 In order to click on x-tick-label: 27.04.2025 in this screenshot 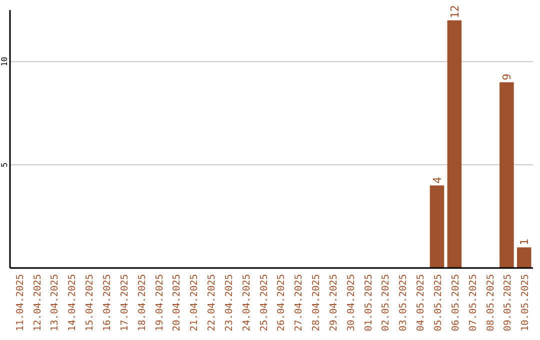, I will do `click(299, 303)`.